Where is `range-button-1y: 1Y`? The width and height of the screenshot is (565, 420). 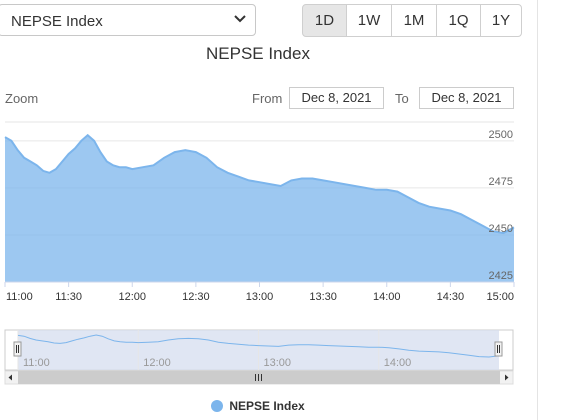 range-button-1y: 1Y is located at coordinates (501, 20).